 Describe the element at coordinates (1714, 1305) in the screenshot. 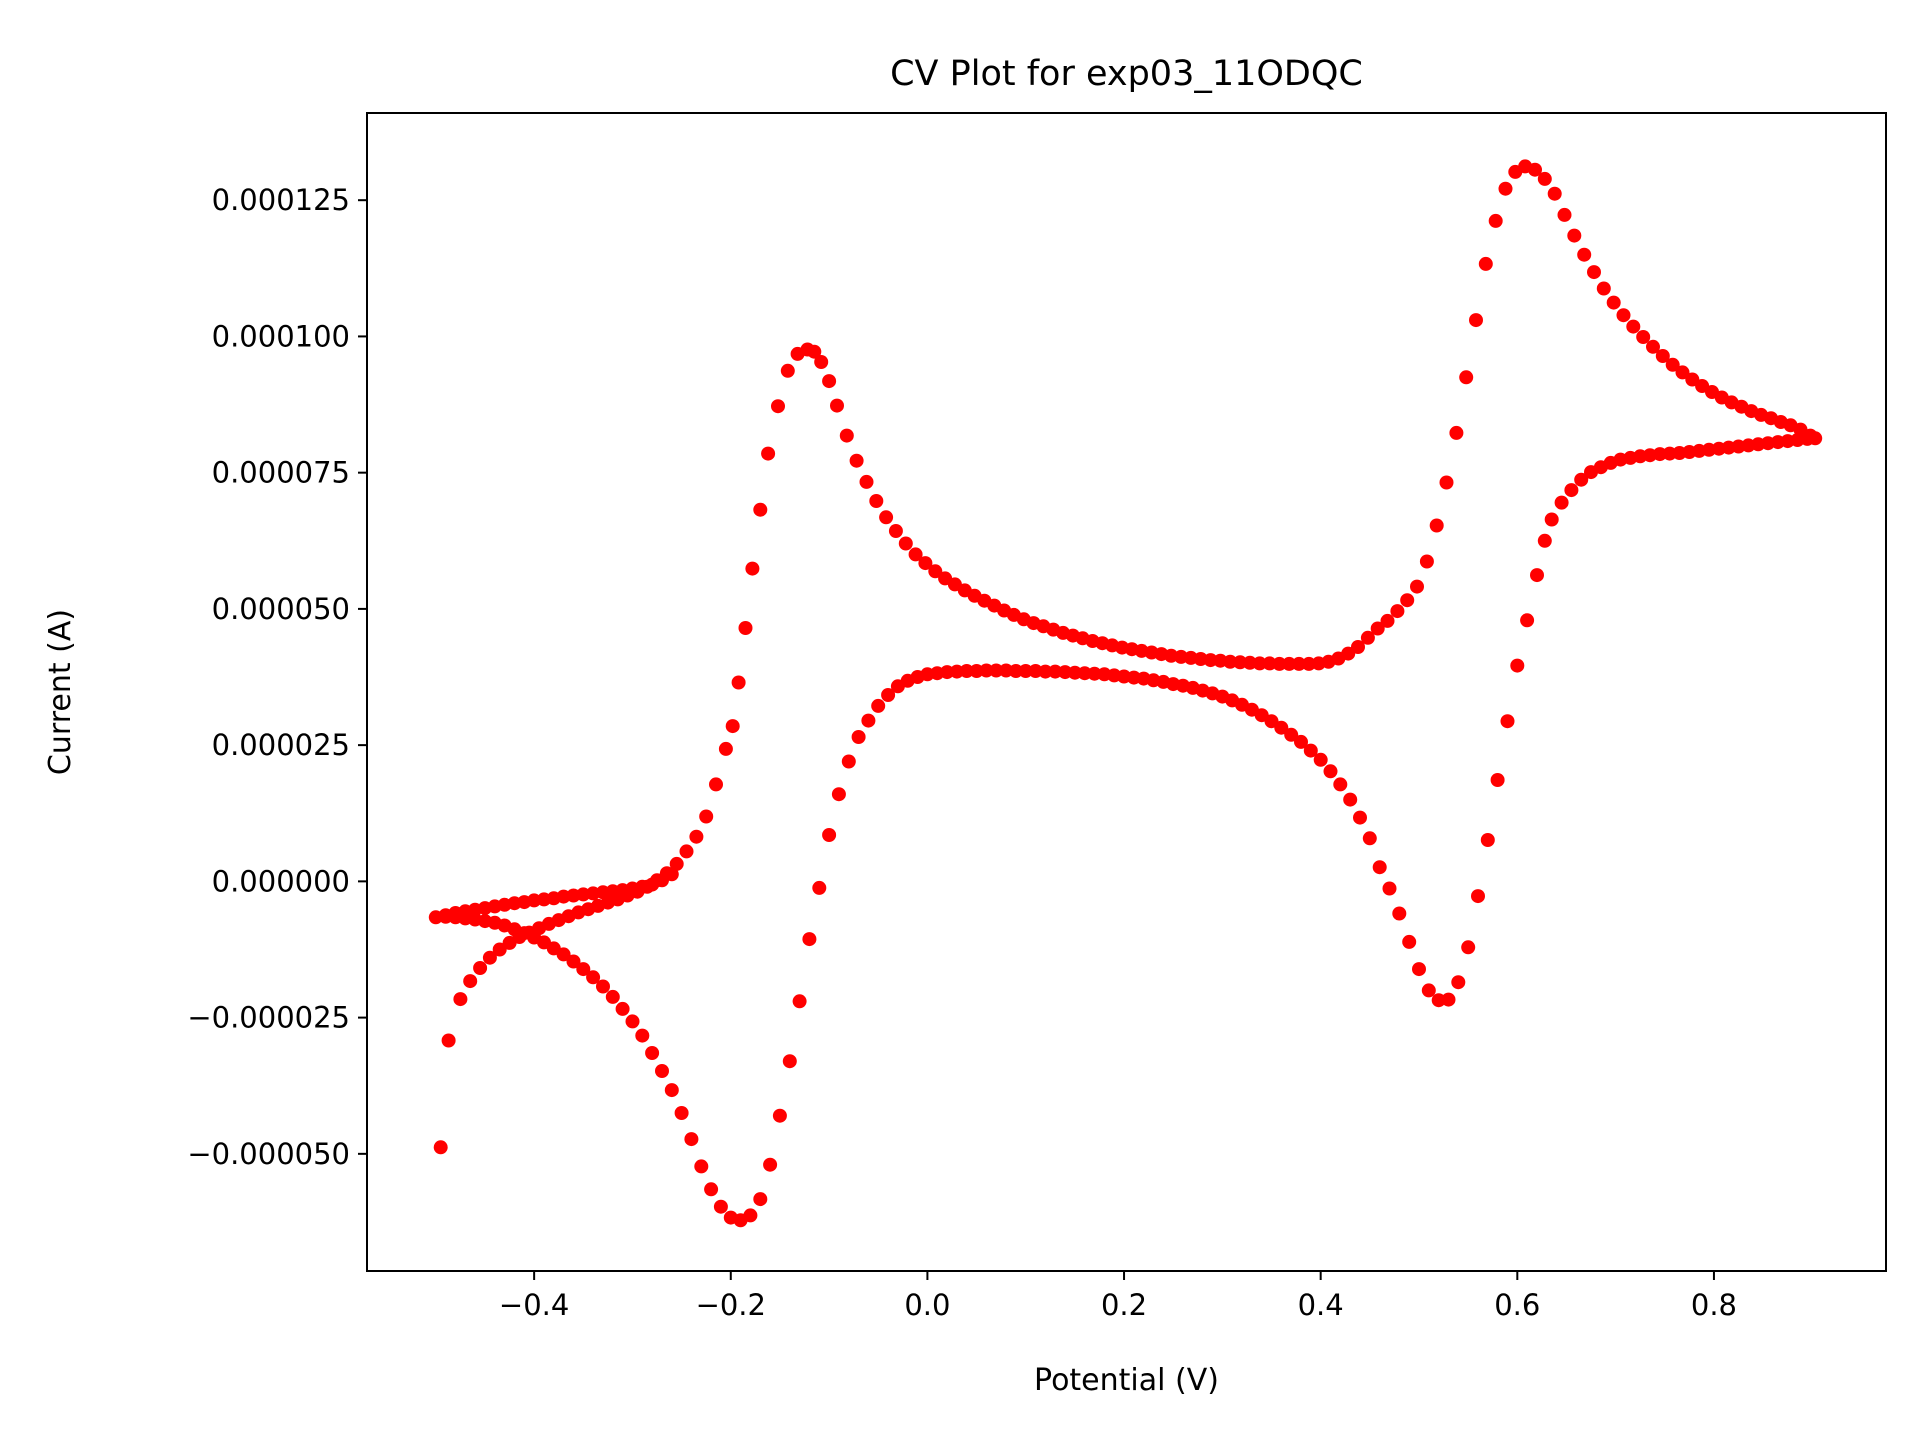

I see `x-tick-label: 0.8` at that location.